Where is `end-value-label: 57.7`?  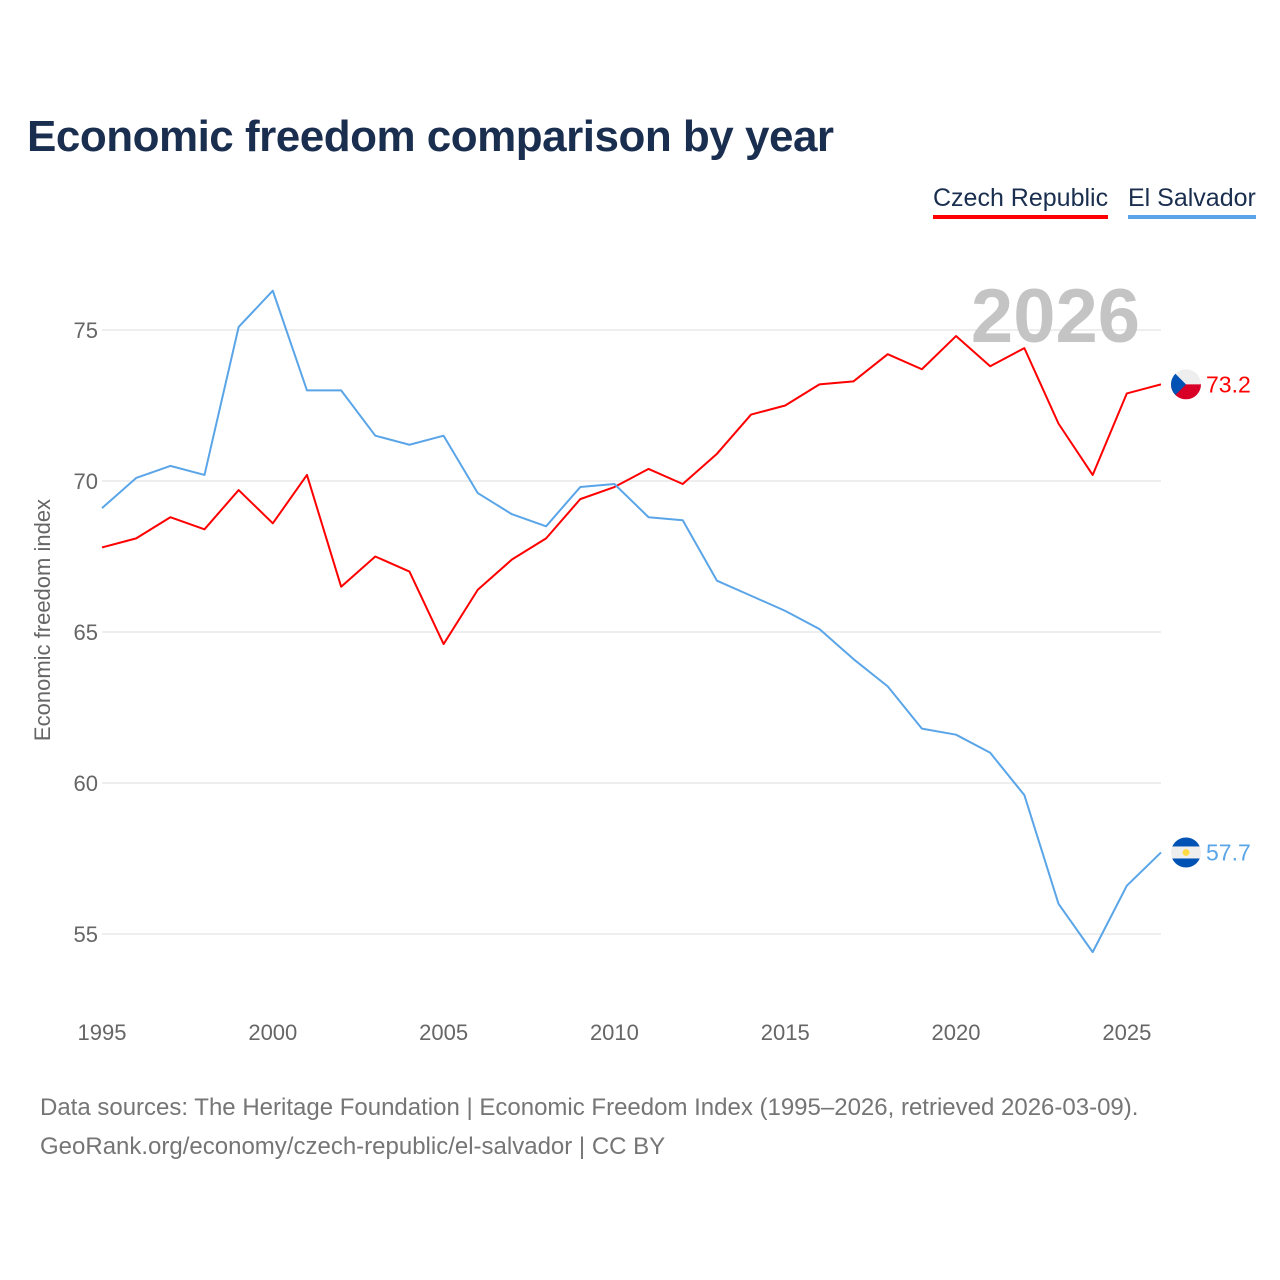 end-value-label: 57.7 is located at coordinates (1228, 852).